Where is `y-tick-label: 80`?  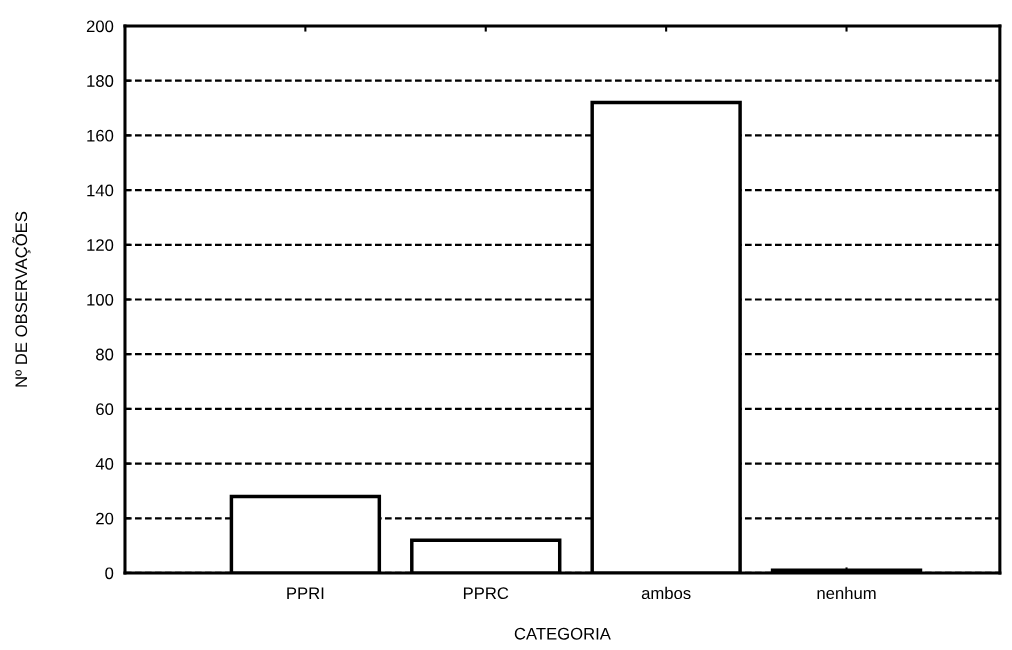 y-tick-label: 80 is located at coordinates (105, 354).